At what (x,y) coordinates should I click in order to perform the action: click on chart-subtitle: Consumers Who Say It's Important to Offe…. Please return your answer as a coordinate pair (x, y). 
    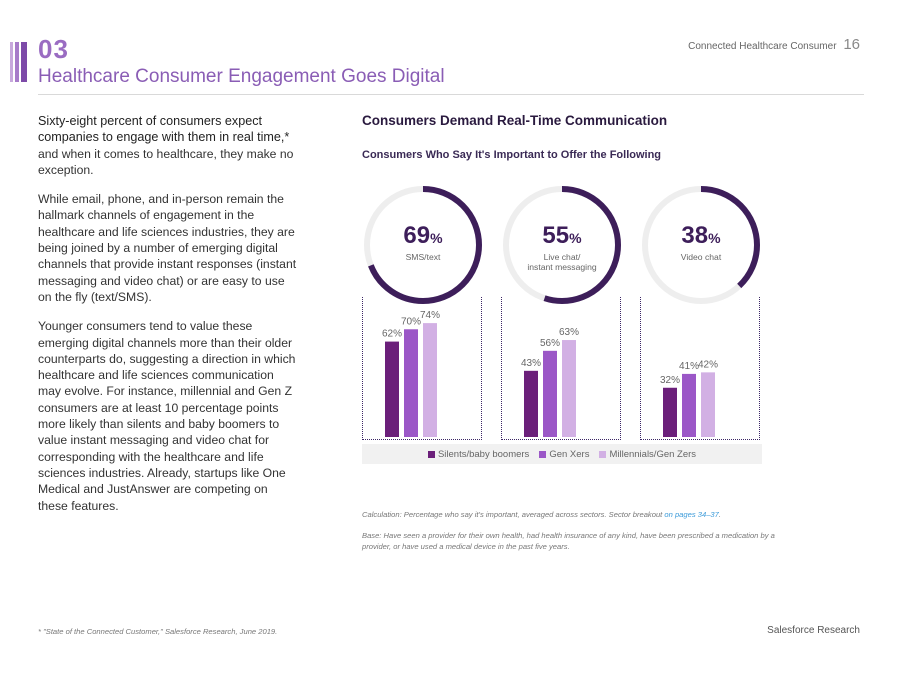
    Looking at the image, I should click on (512, 155).